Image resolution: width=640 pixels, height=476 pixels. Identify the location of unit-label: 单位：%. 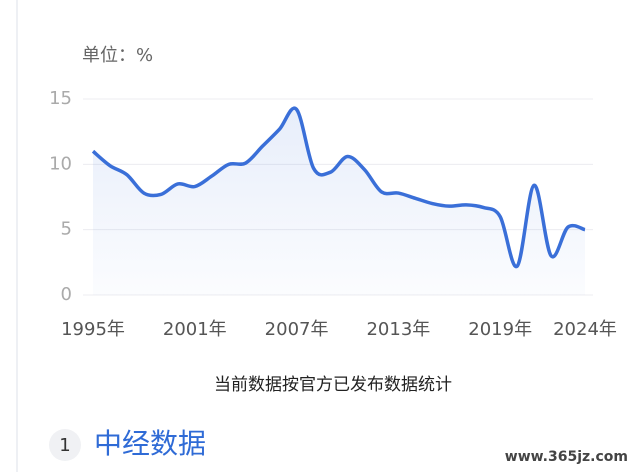
(117, 55).